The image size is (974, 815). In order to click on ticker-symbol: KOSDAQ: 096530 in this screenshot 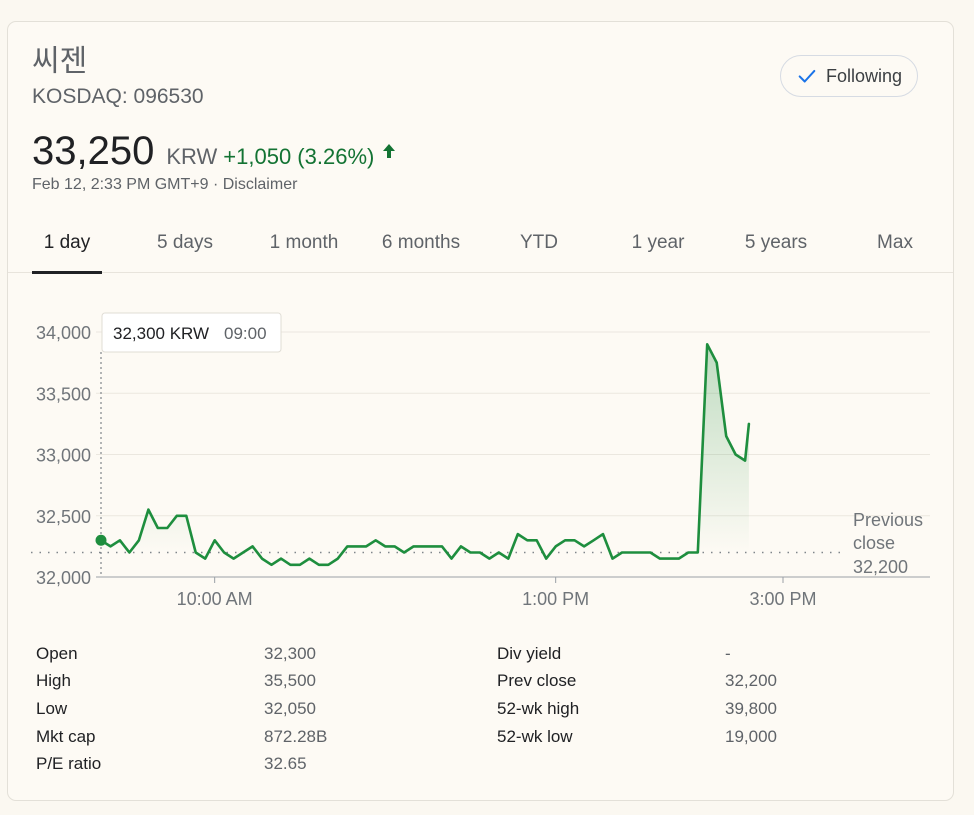, I will do `click(118, 96)`.